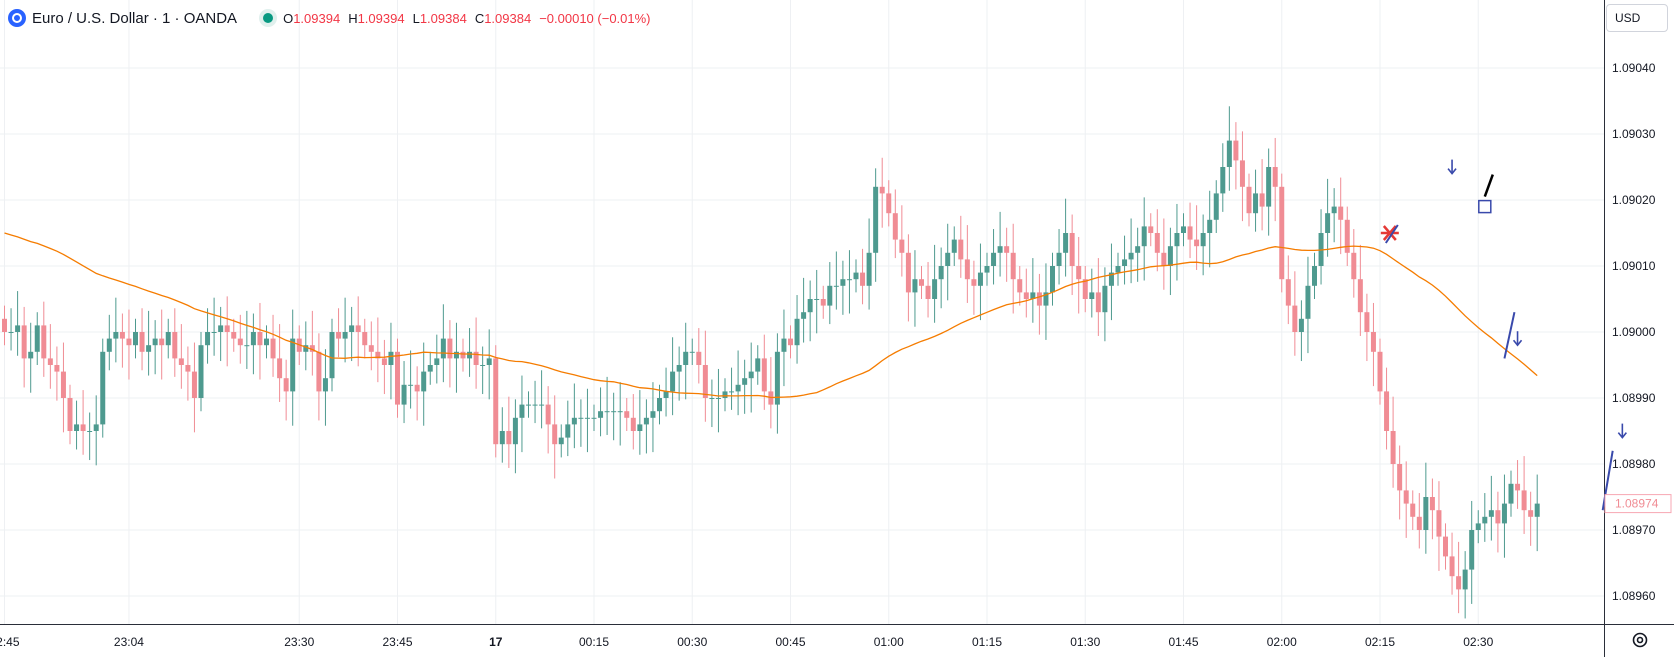 Image resolution: width=1674 pixels, height=657 pixels. I want to click on close-value: 1.09384, so click(508, 18).